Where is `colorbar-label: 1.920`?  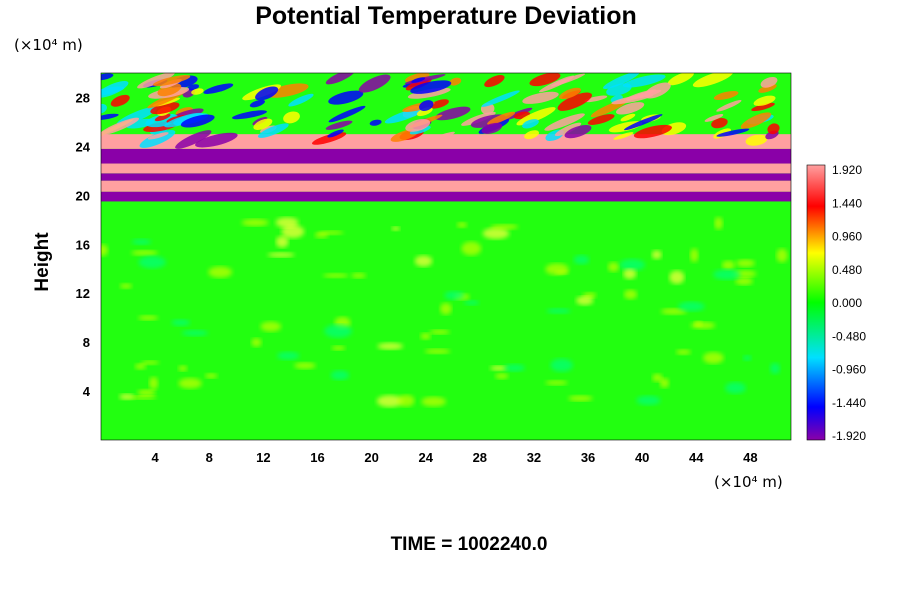 colorbar-label: 1.920 is located at coordinates (847, 170).